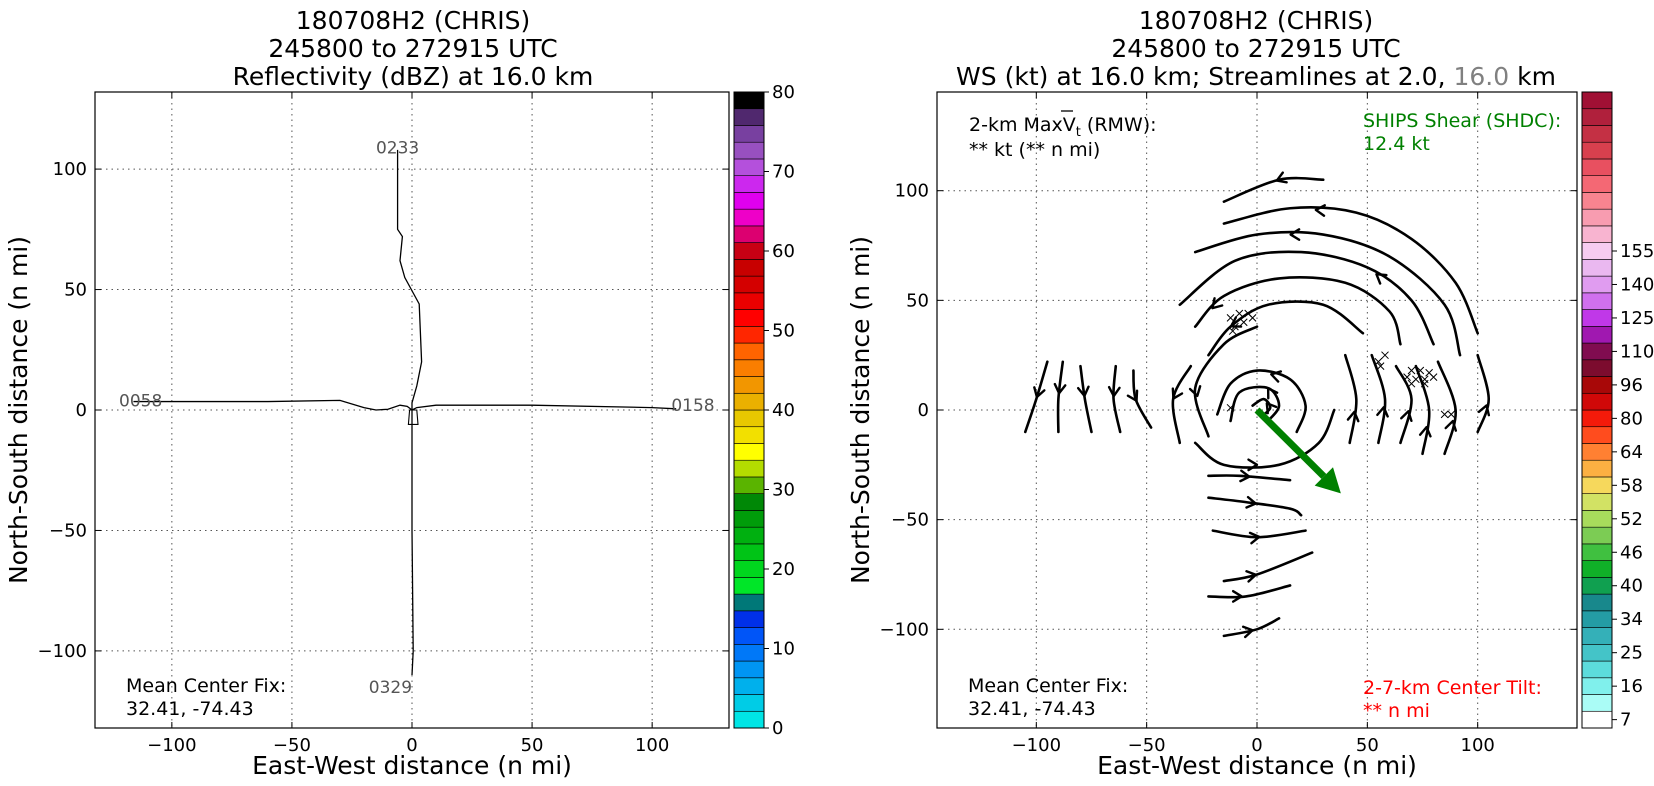  What do you see at coordinates (1631, 519) in the screenshot?
I see `wind-speed-colorbar-tick-label: 52` at bounding box center [1631, 519].